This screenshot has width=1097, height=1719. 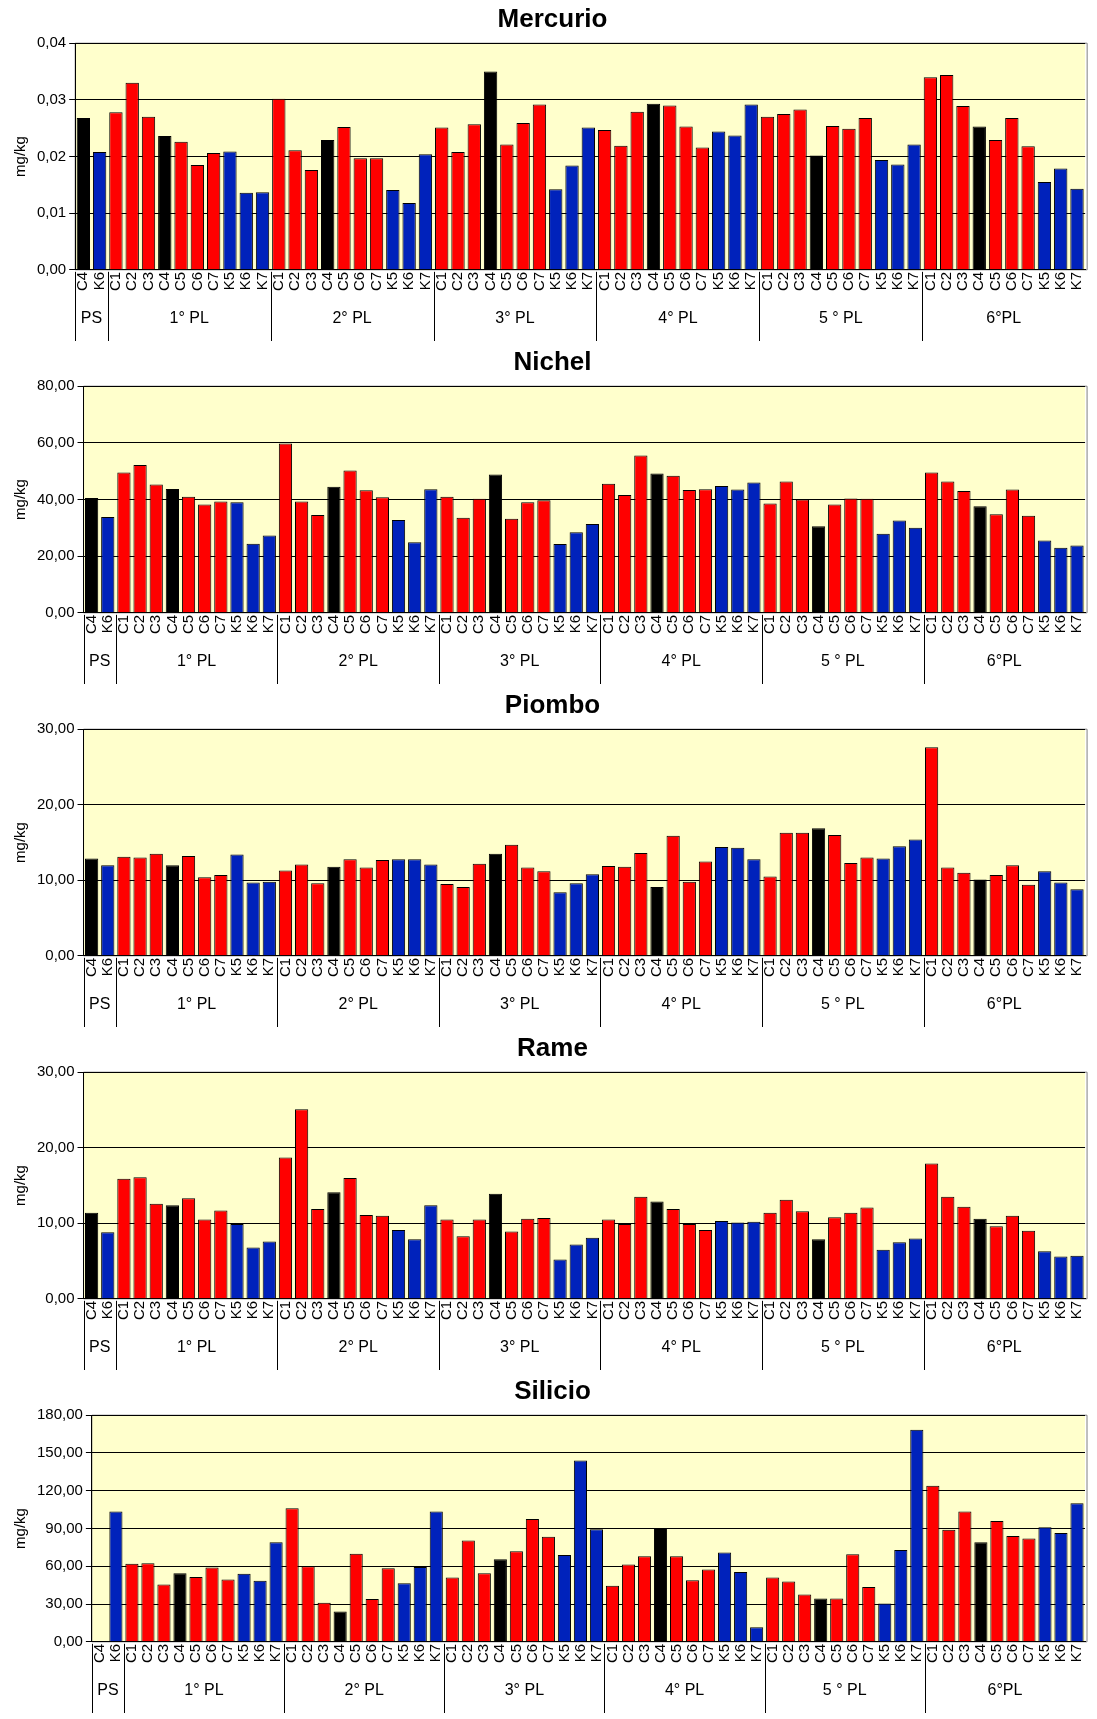 I want to click on text: PS, so click(x=100, y=661).